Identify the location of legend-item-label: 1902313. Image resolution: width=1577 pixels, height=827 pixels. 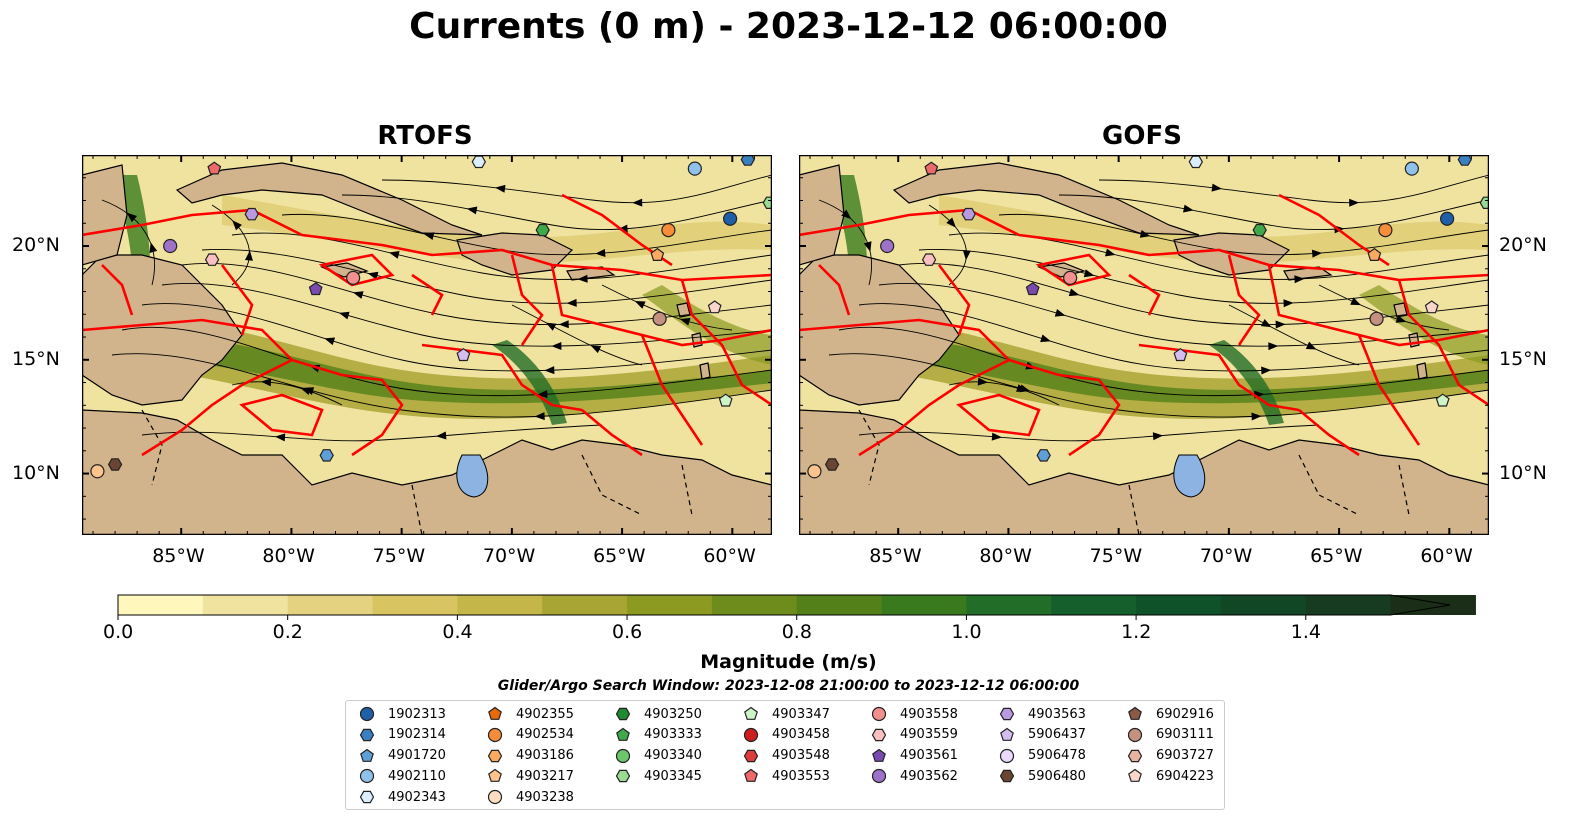
(417, 714).